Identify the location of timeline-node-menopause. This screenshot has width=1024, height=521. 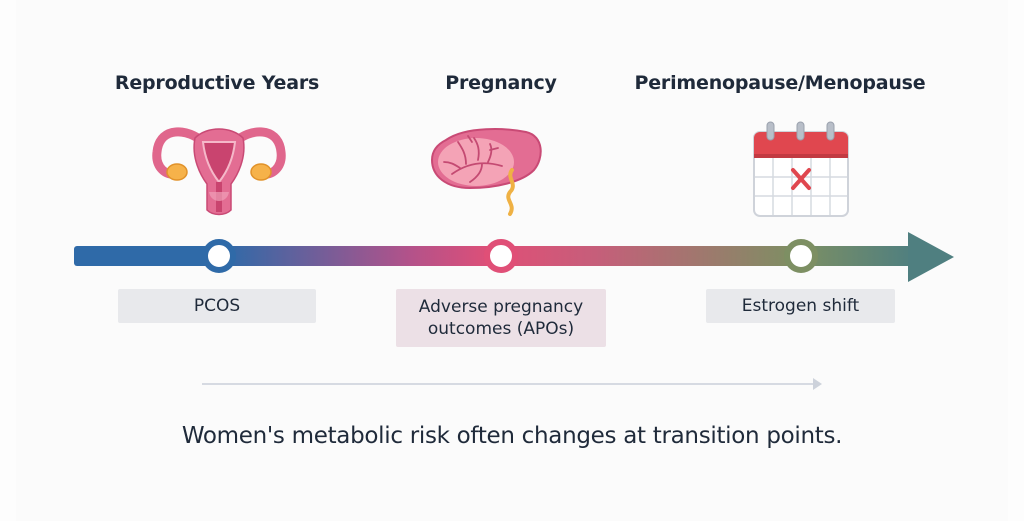
(801, 256).